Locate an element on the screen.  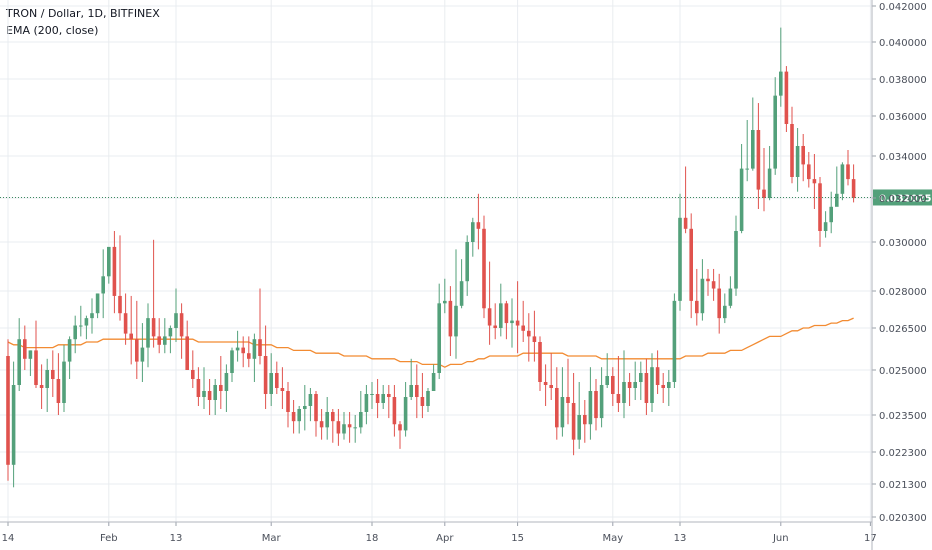
indicator-label: EMA (200, close) is located at coordinates (52, 30).